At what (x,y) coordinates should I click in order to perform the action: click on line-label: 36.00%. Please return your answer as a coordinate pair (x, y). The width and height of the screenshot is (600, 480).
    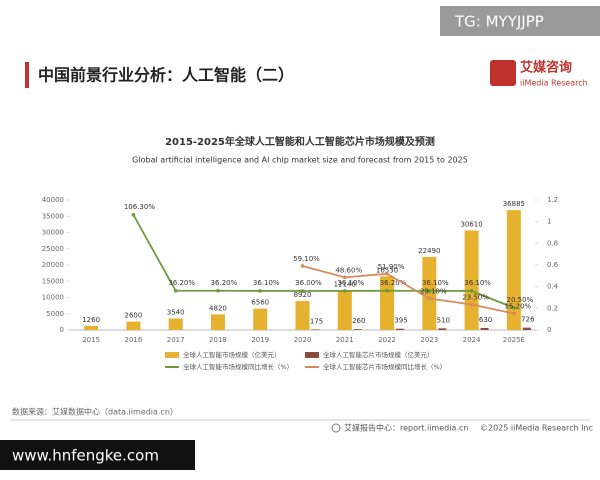
    Looking at the image, I should click on (308, 283).